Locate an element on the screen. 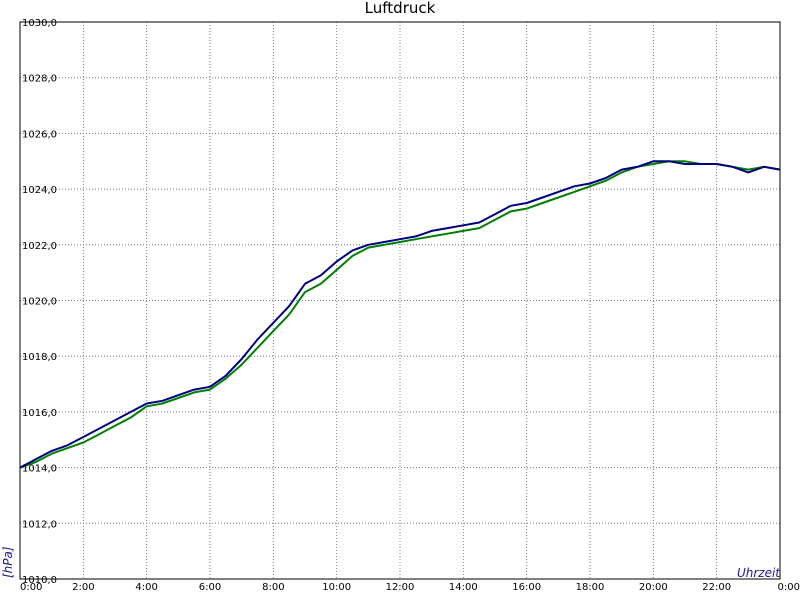  y-tick-label: 1022,0 is located at coordinates (39, 246).